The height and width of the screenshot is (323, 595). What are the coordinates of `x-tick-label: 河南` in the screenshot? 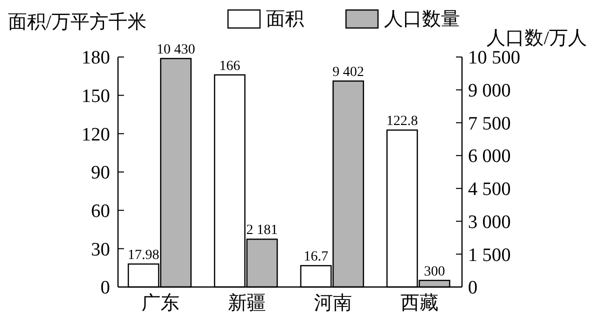 It's located at (333, 303).